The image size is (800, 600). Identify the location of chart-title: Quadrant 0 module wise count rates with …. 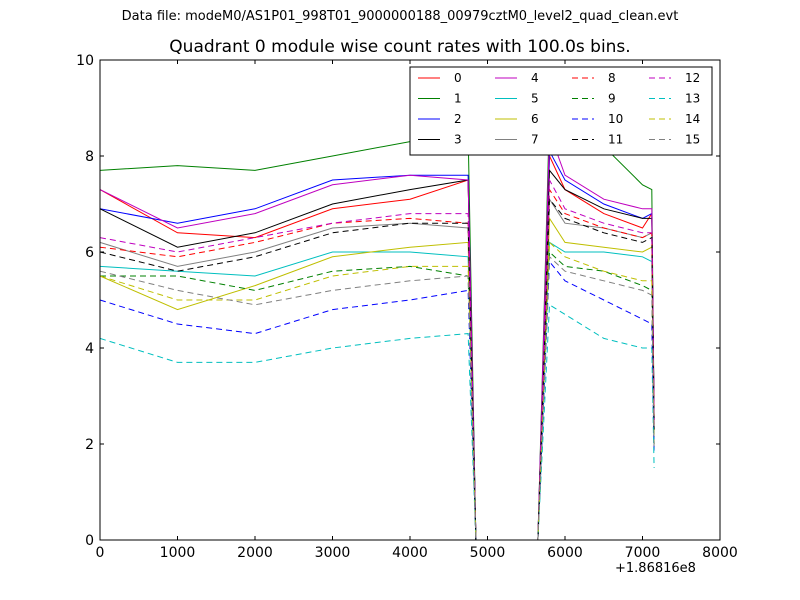
(400, 47).